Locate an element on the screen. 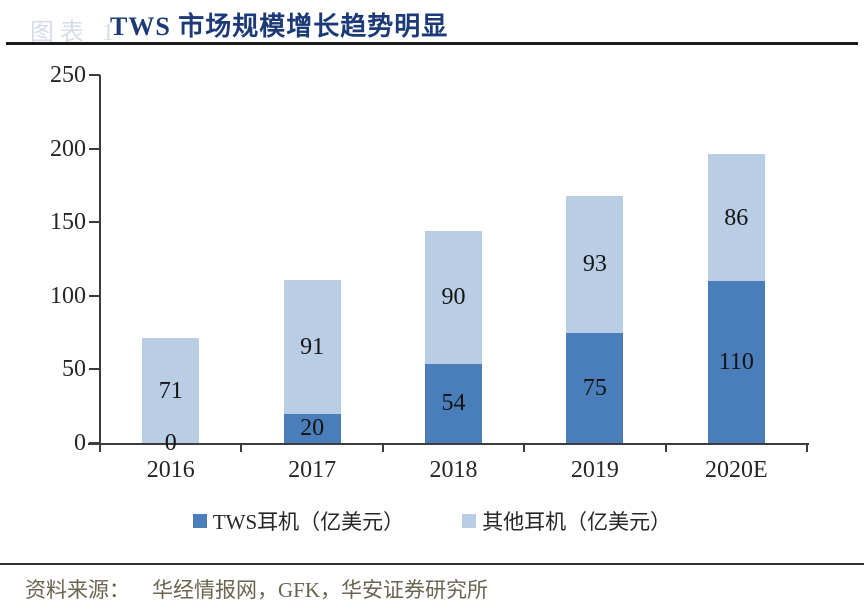 Image resolution: width=864 pixels, height=616 pixels. y-tick-label: 150 is located at coordinates (68, 222).